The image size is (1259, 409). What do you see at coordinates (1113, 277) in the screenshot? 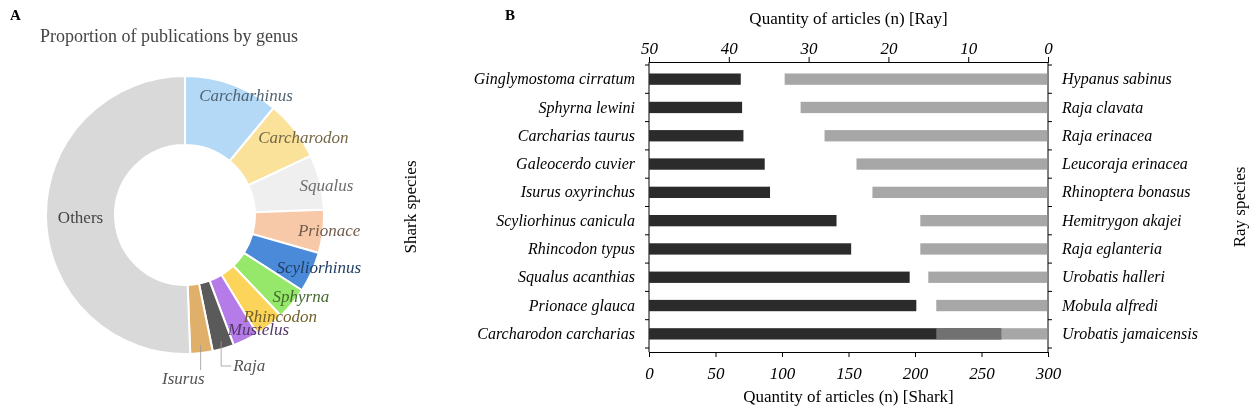
I see `y2-tick-label: Urobatis halleri` at bounding box center [1113, 277].